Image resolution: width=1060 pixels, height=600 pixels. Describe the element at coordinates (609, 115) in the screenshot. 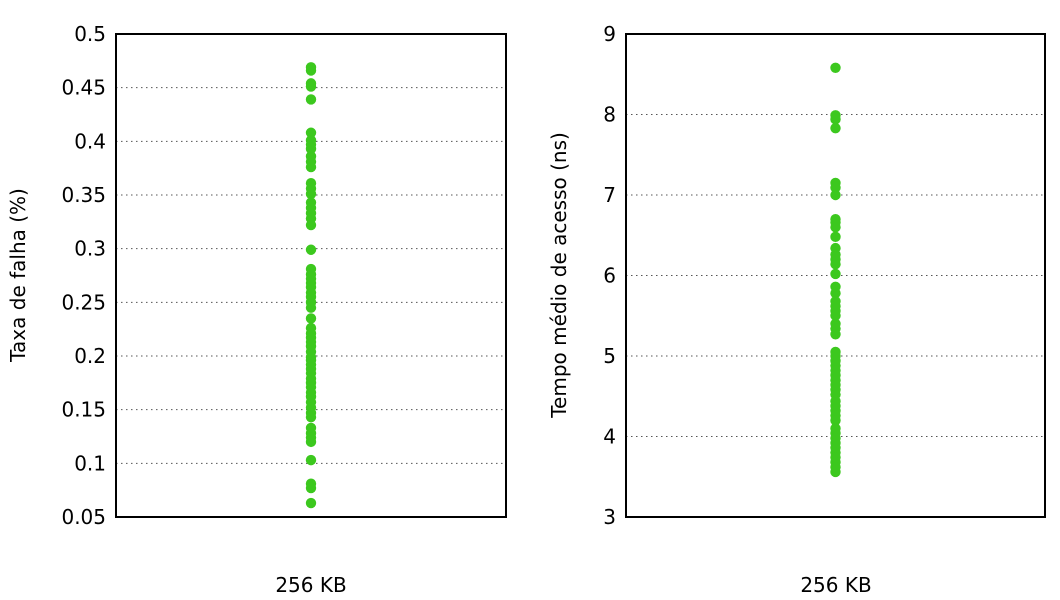

I see `y-tick-label: 8` at that location.